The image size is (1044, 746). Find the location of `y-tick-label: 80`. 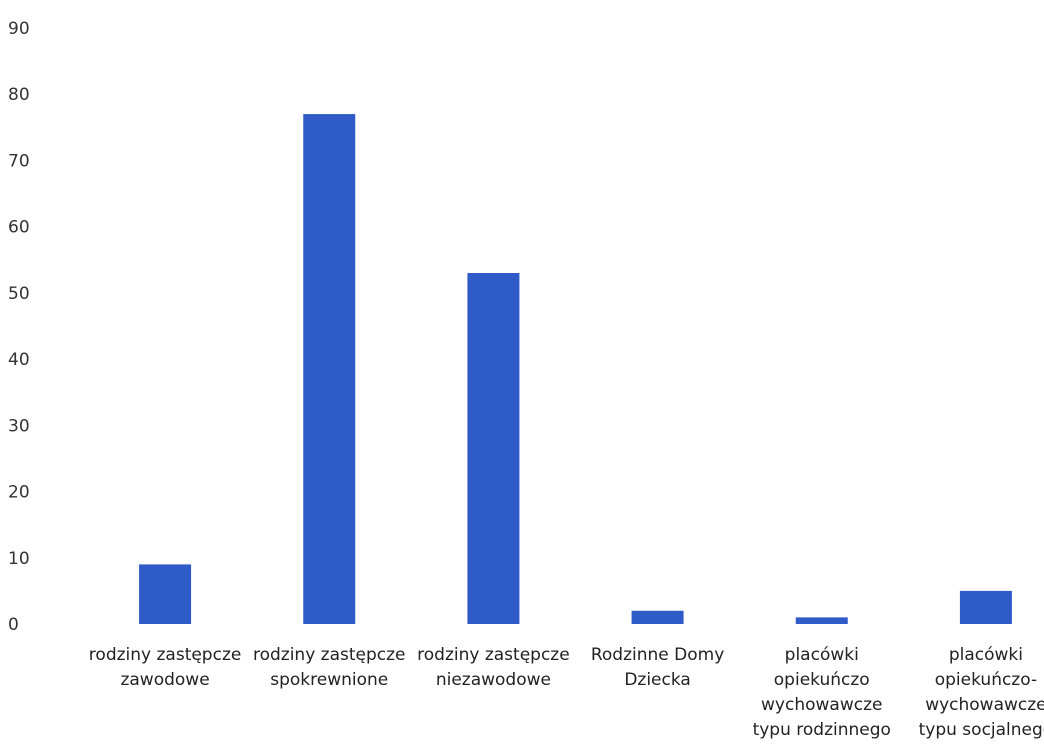

y-tick-label: 80 is located at coordinates (19, 95).